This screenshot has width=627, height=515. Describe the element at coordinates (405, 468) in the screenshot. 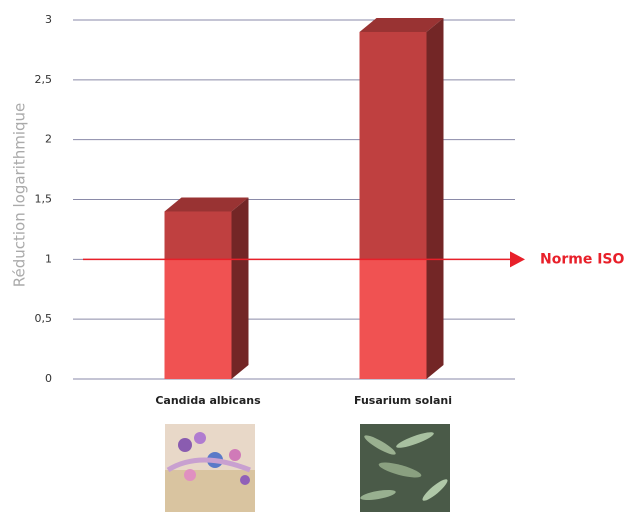

I see `image-fusarium` at that location.